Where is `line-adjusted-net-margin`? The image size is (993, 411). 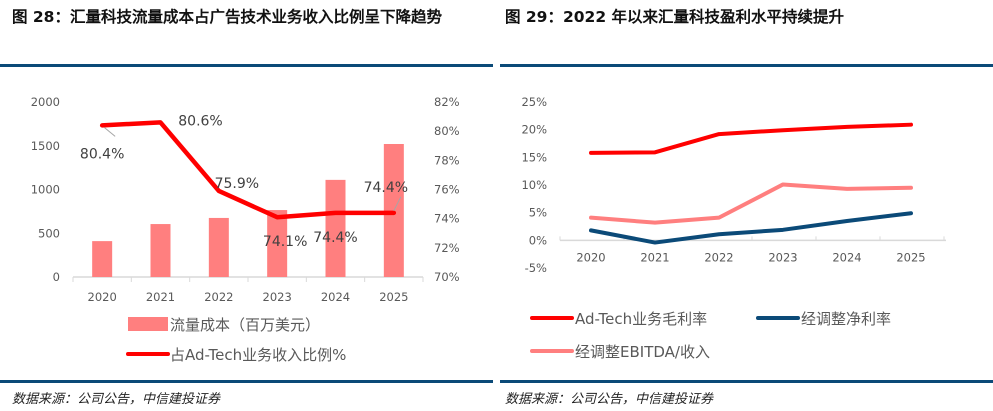 line-adjusted-net-margin is located at coordinates (751, 228).